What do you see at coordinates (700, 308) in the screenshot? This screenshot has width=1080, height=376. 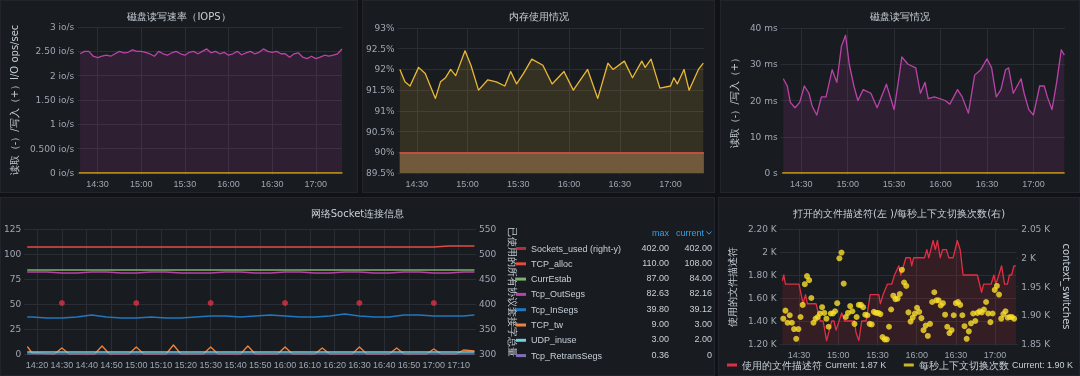 I see `text: 39.12` at bounding box center [700, 308].